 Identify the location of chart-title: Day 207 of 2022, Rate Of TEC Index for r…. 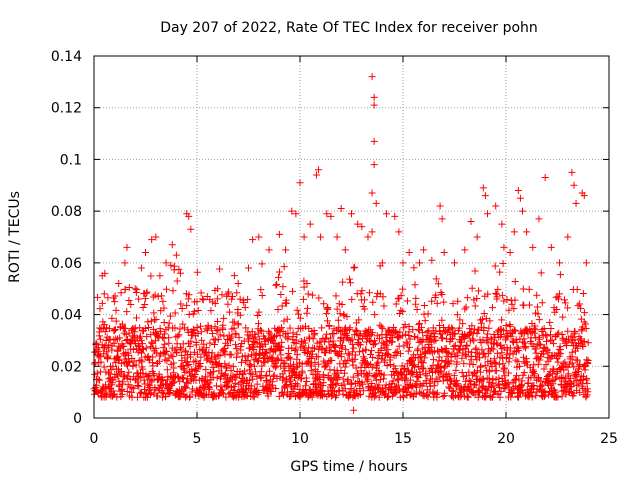
(349, 28).